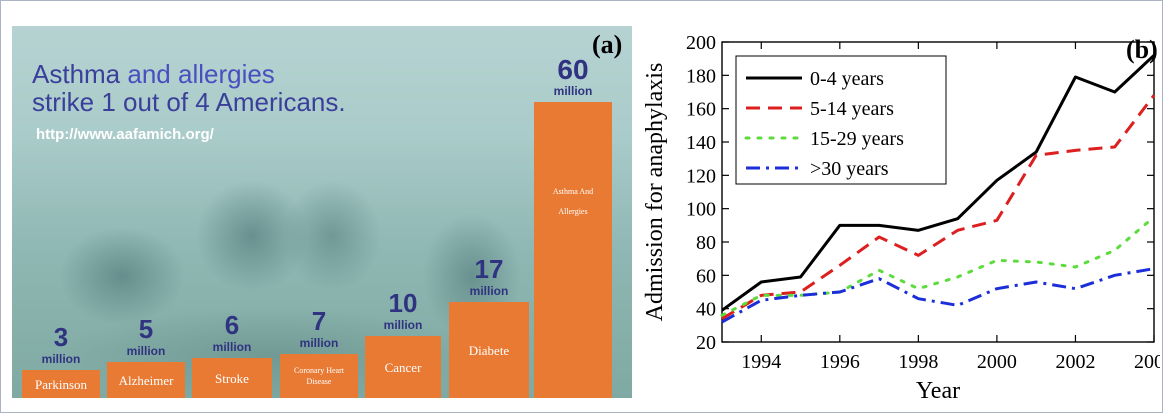  What do you see at coordinates (852, 109) in the screenshot?
I see `legend-label: 5-14 years` at bounding box center [852, 109].